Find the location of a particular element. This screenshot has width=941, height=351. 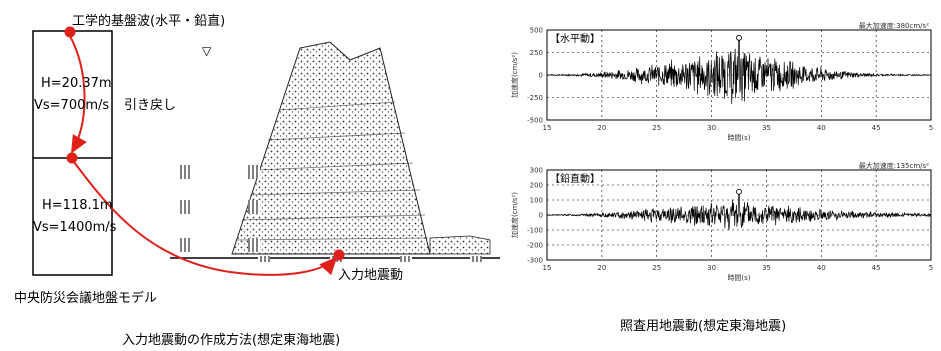

y-tick-label: 300 is located at coordinates (536, 171).